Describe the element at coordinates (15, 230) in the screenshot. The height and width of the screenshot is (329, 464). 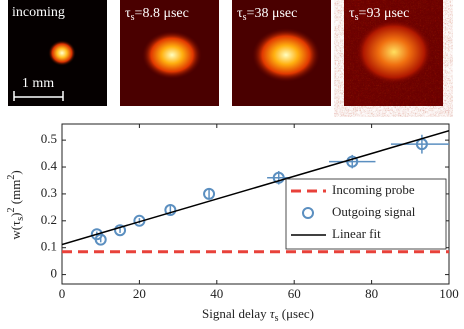
I see `ylabel-part: w(τ` at that location.